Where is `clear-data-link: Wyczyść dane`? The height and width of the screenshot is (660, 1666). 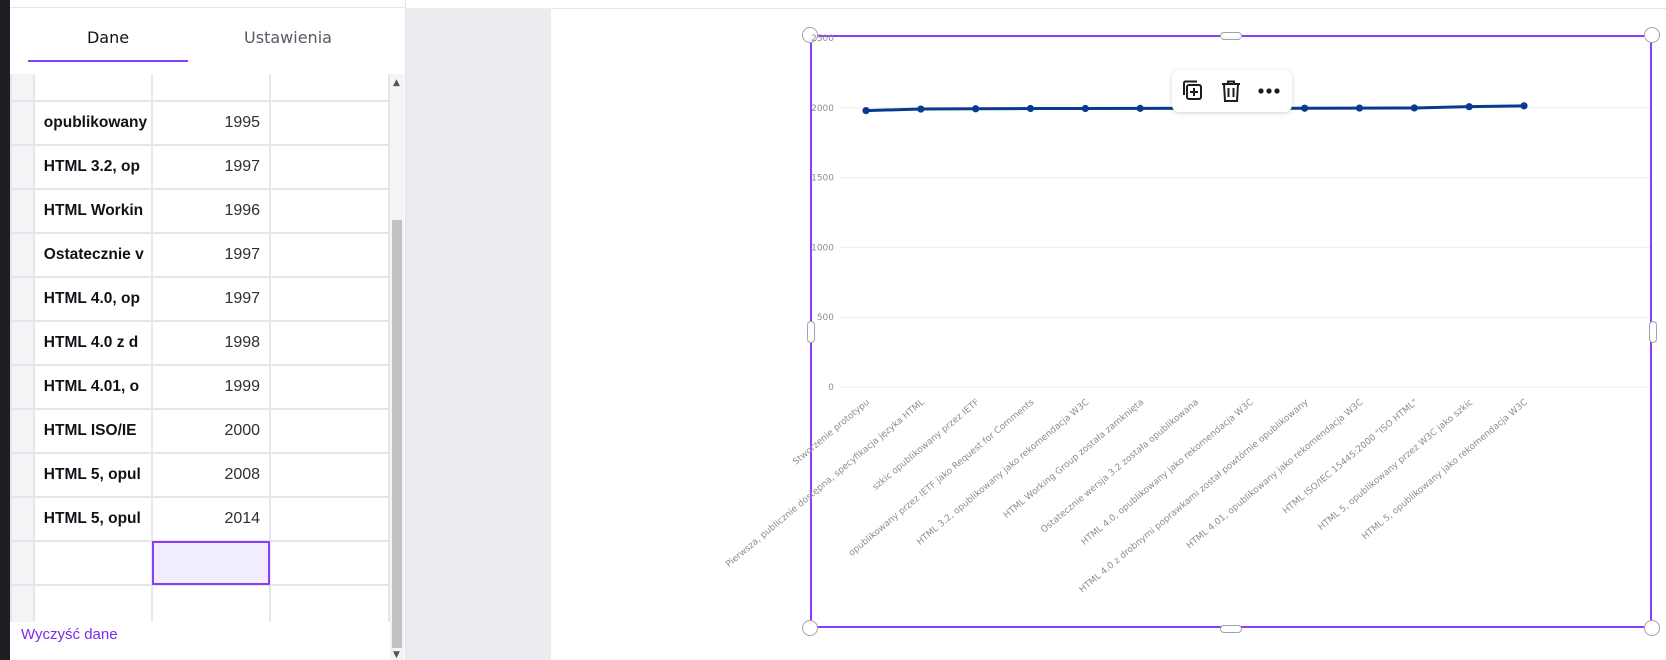 clear-data-link: Wyczyść dane is located at coordinates (69, 634).